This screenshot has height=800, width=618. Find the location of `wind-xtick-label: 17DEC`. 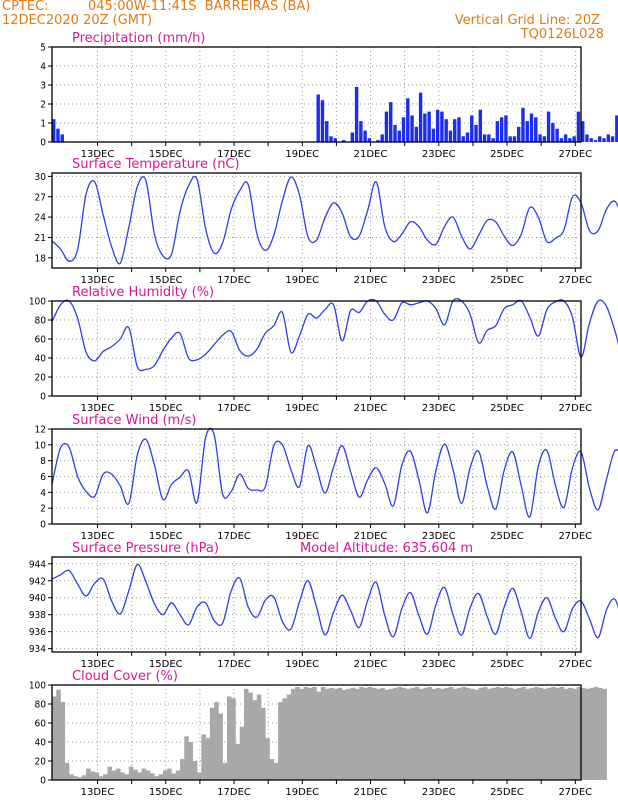

wind-xtick-label: 17DEC is located at coordinates (234, 536).